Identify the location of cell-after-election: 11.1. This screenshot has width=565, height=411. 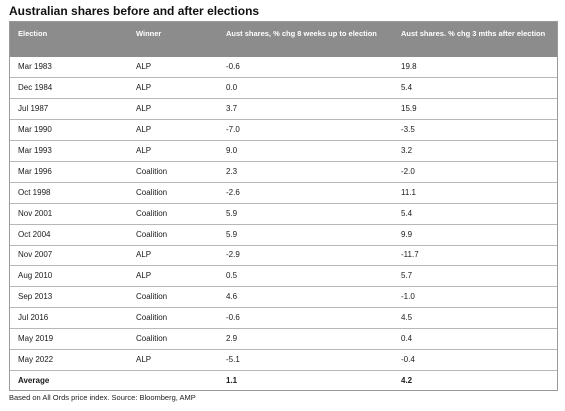
(408, 192).